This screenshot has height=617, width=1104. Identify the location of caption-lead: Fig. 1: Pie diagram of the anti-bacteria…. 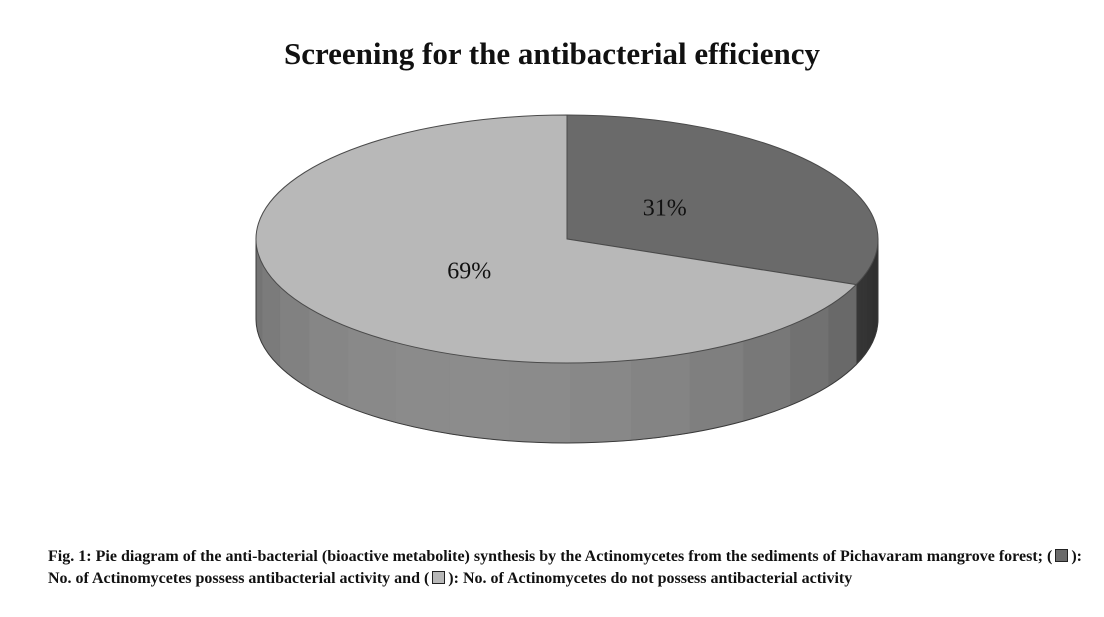
(550, 556).